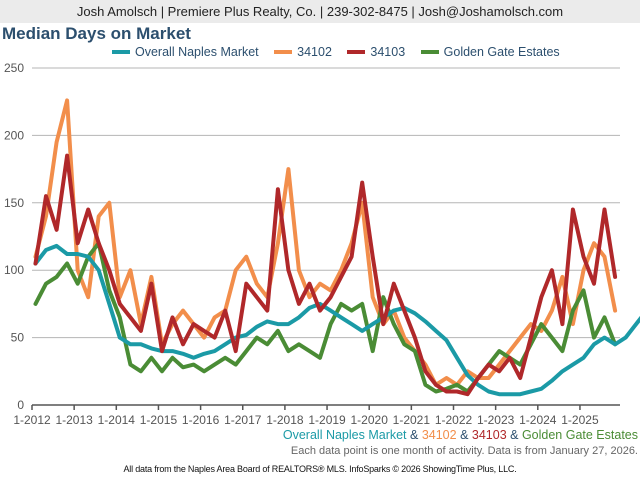  I want to click on legend-item-34103: 34103, so click(376, 52).